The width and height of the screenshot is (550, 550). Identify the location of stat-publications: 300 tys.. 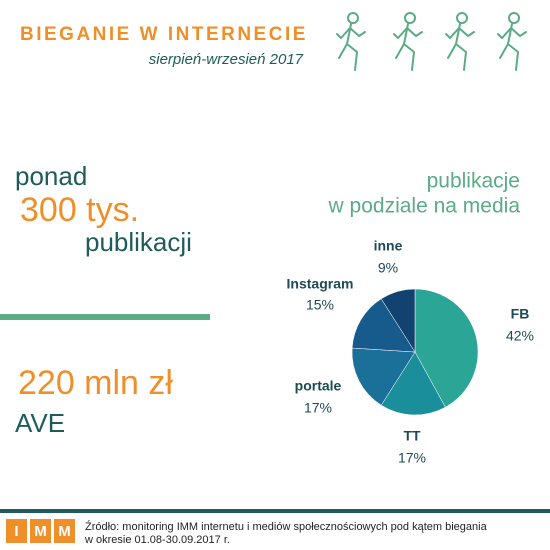
(79, 210).